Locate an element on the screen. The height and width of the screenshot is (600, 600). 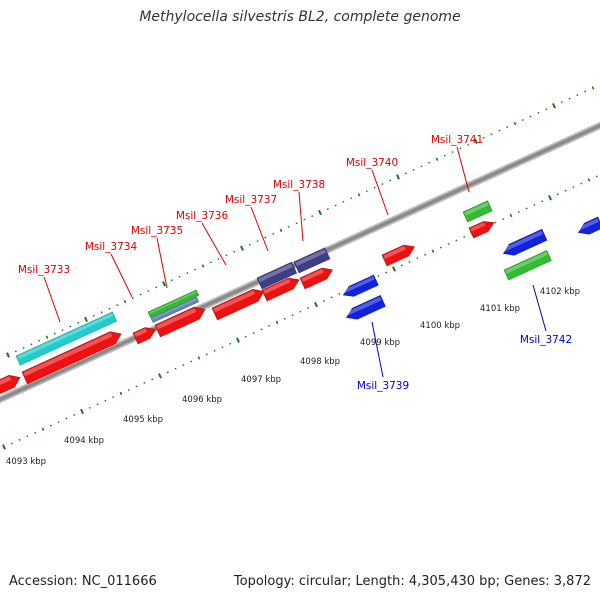
gene-label-msil-3738: Msil_3738 is located at coordinates (299, 210).